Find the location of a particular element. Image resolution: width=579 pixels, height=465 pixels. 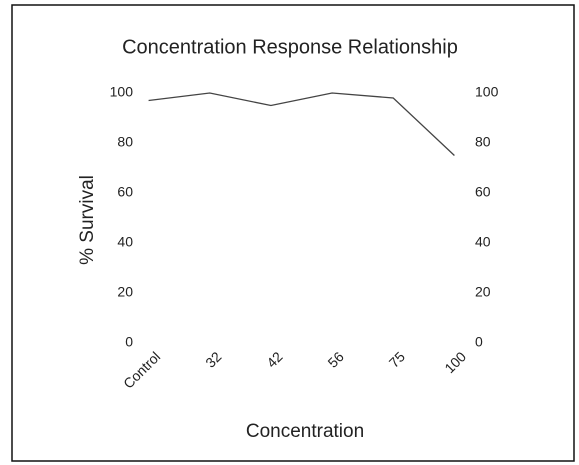

y2-tick-label: 60 is located at coordinates (483, 192).